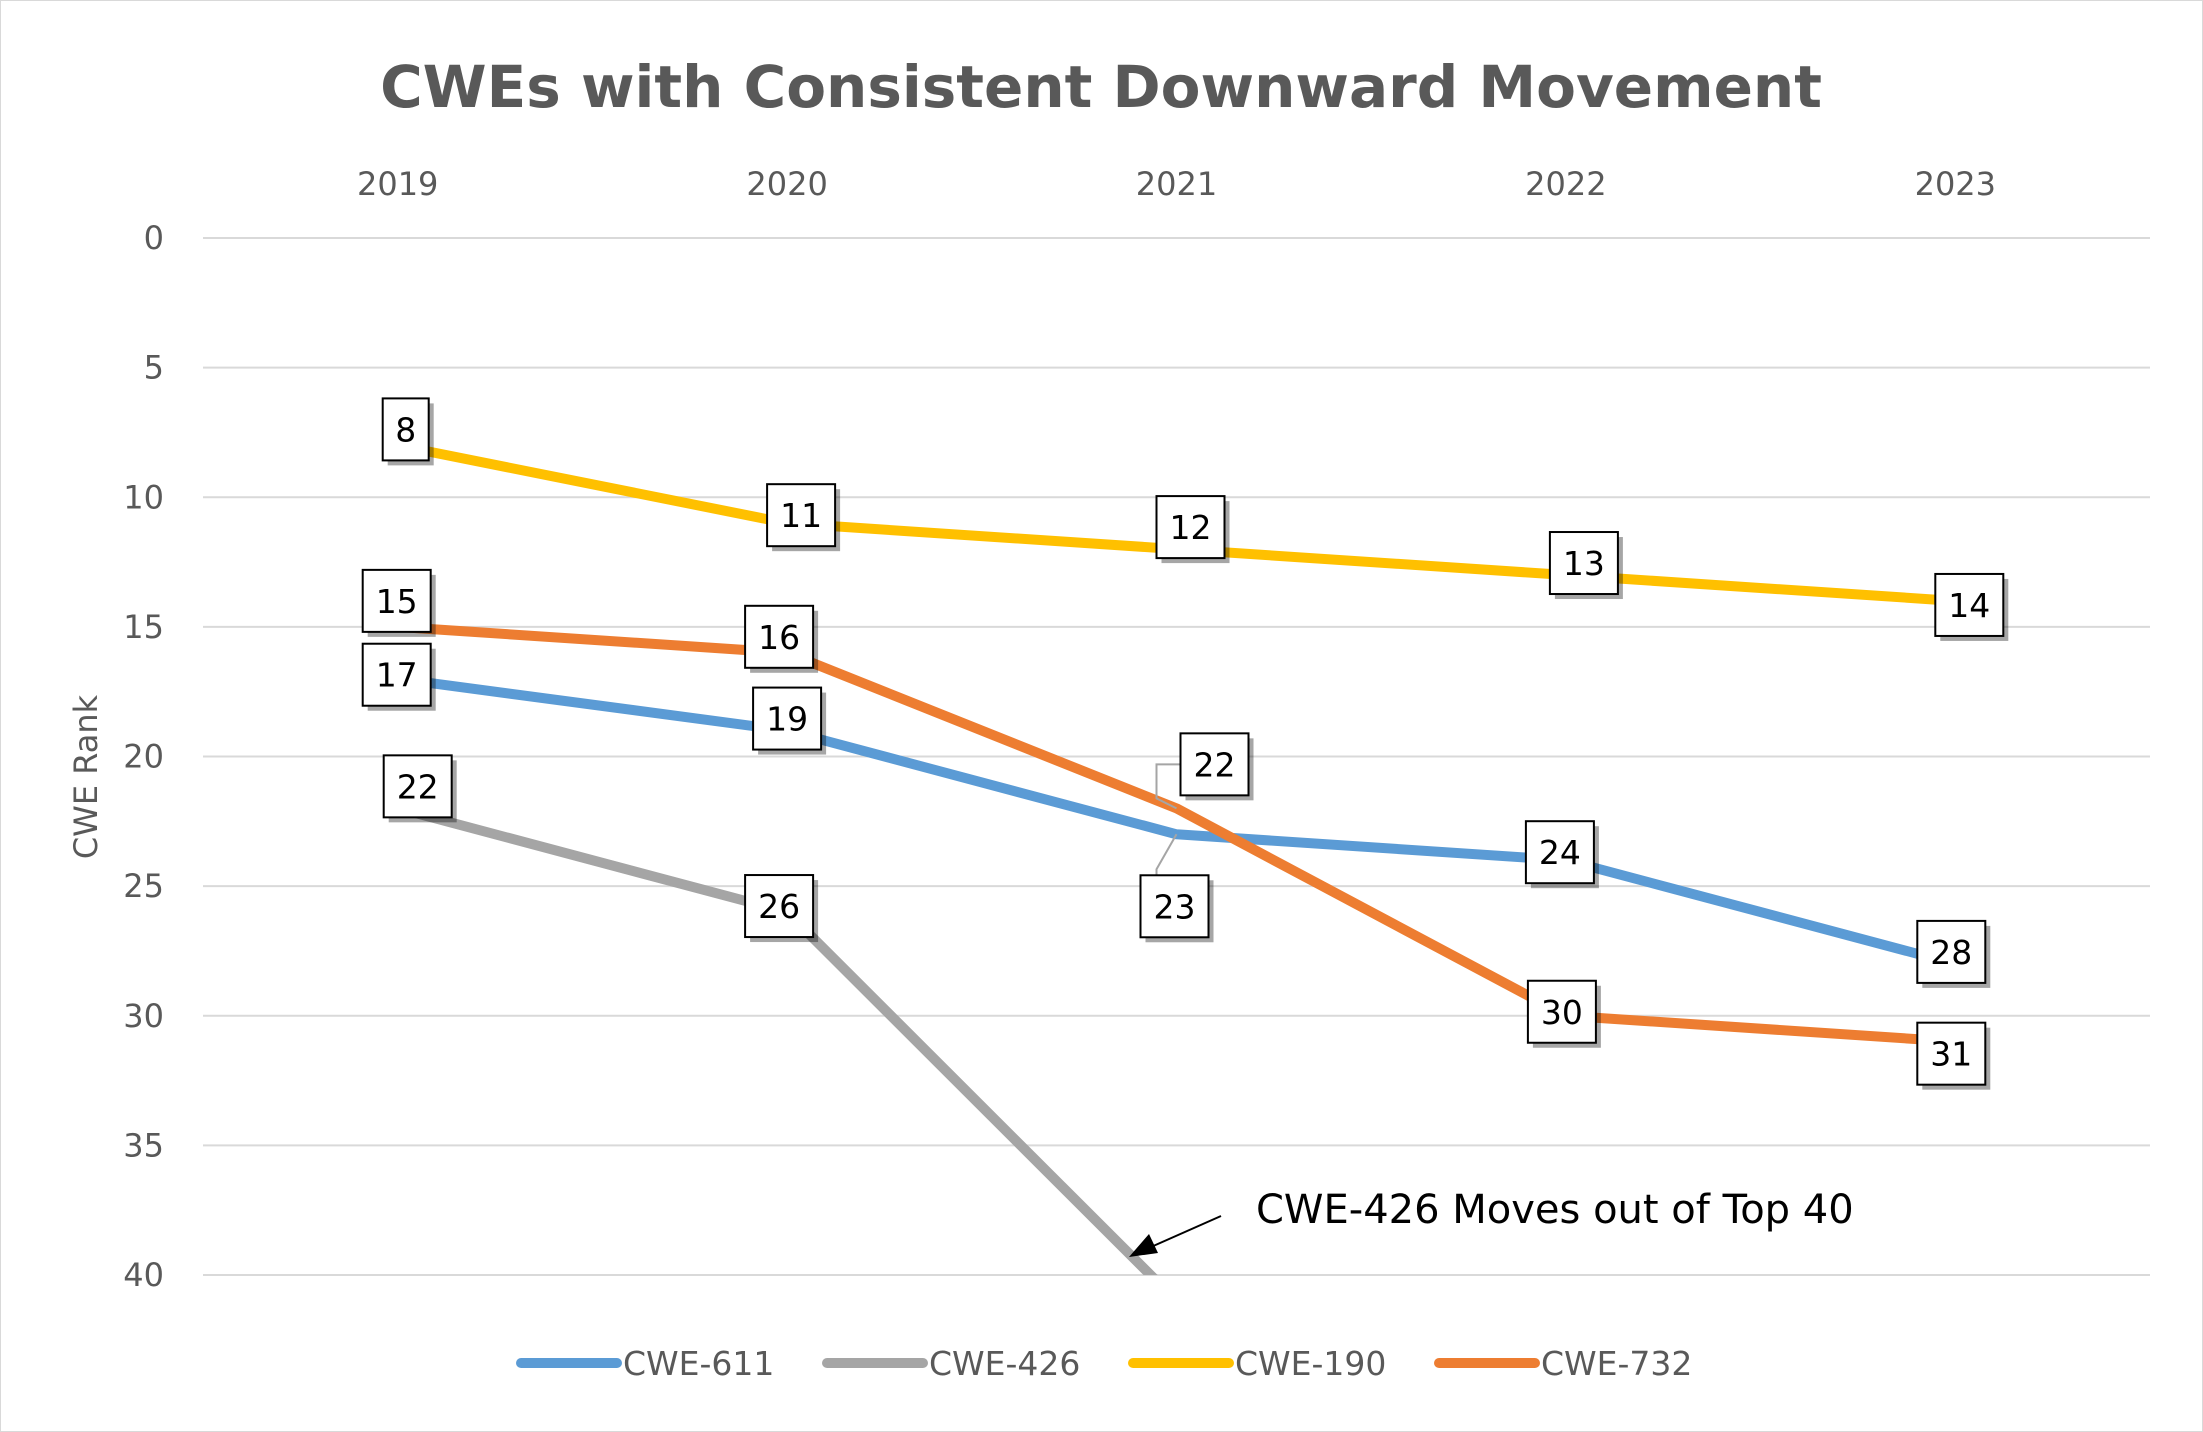 The width and height of the screenshot is (2203, 1432). I want to click on legend-item-cwe-732: CWE-732, so click(1563, 1363).